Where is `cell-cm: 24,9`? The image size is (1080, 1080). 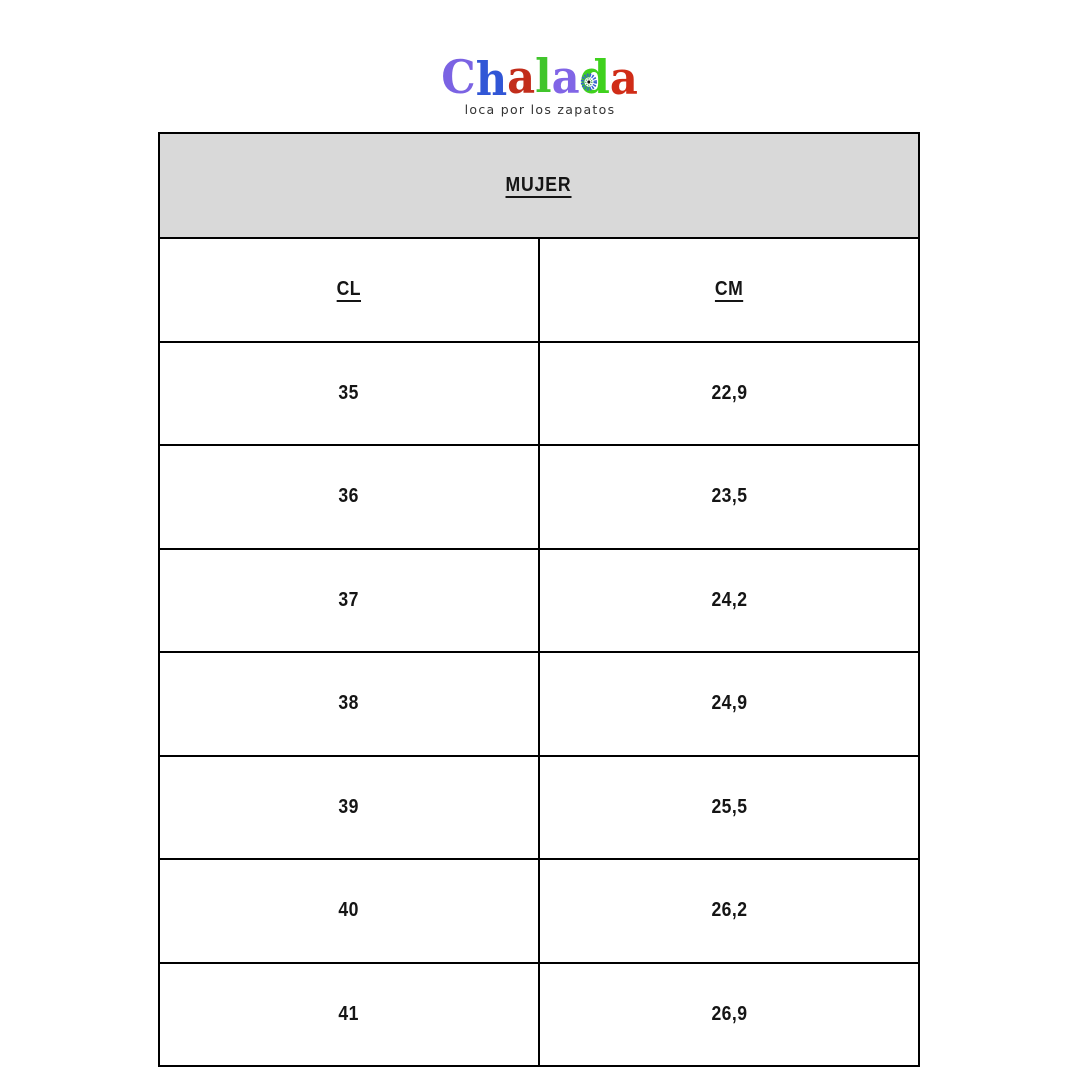
cell-cm: 24,9 is located at coordinates (728, 704).